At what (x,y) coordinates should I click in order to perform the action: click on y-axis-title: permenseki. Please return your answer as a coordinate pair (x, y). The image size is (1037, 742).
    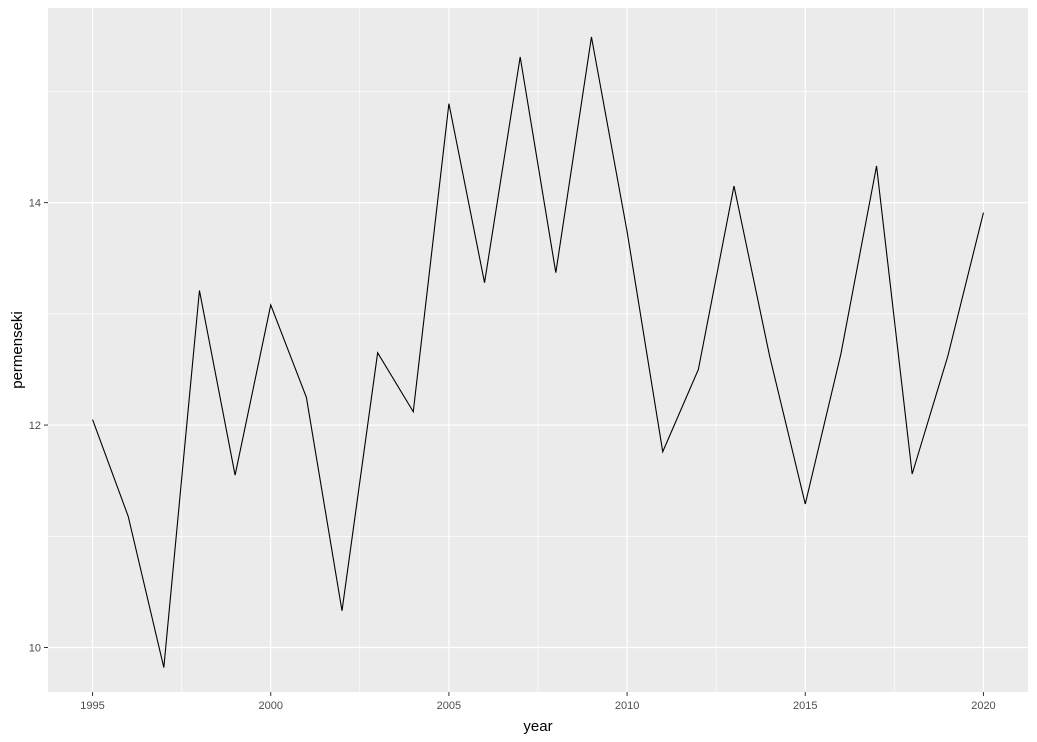
    Looking at the image, I should click on (17, 350).